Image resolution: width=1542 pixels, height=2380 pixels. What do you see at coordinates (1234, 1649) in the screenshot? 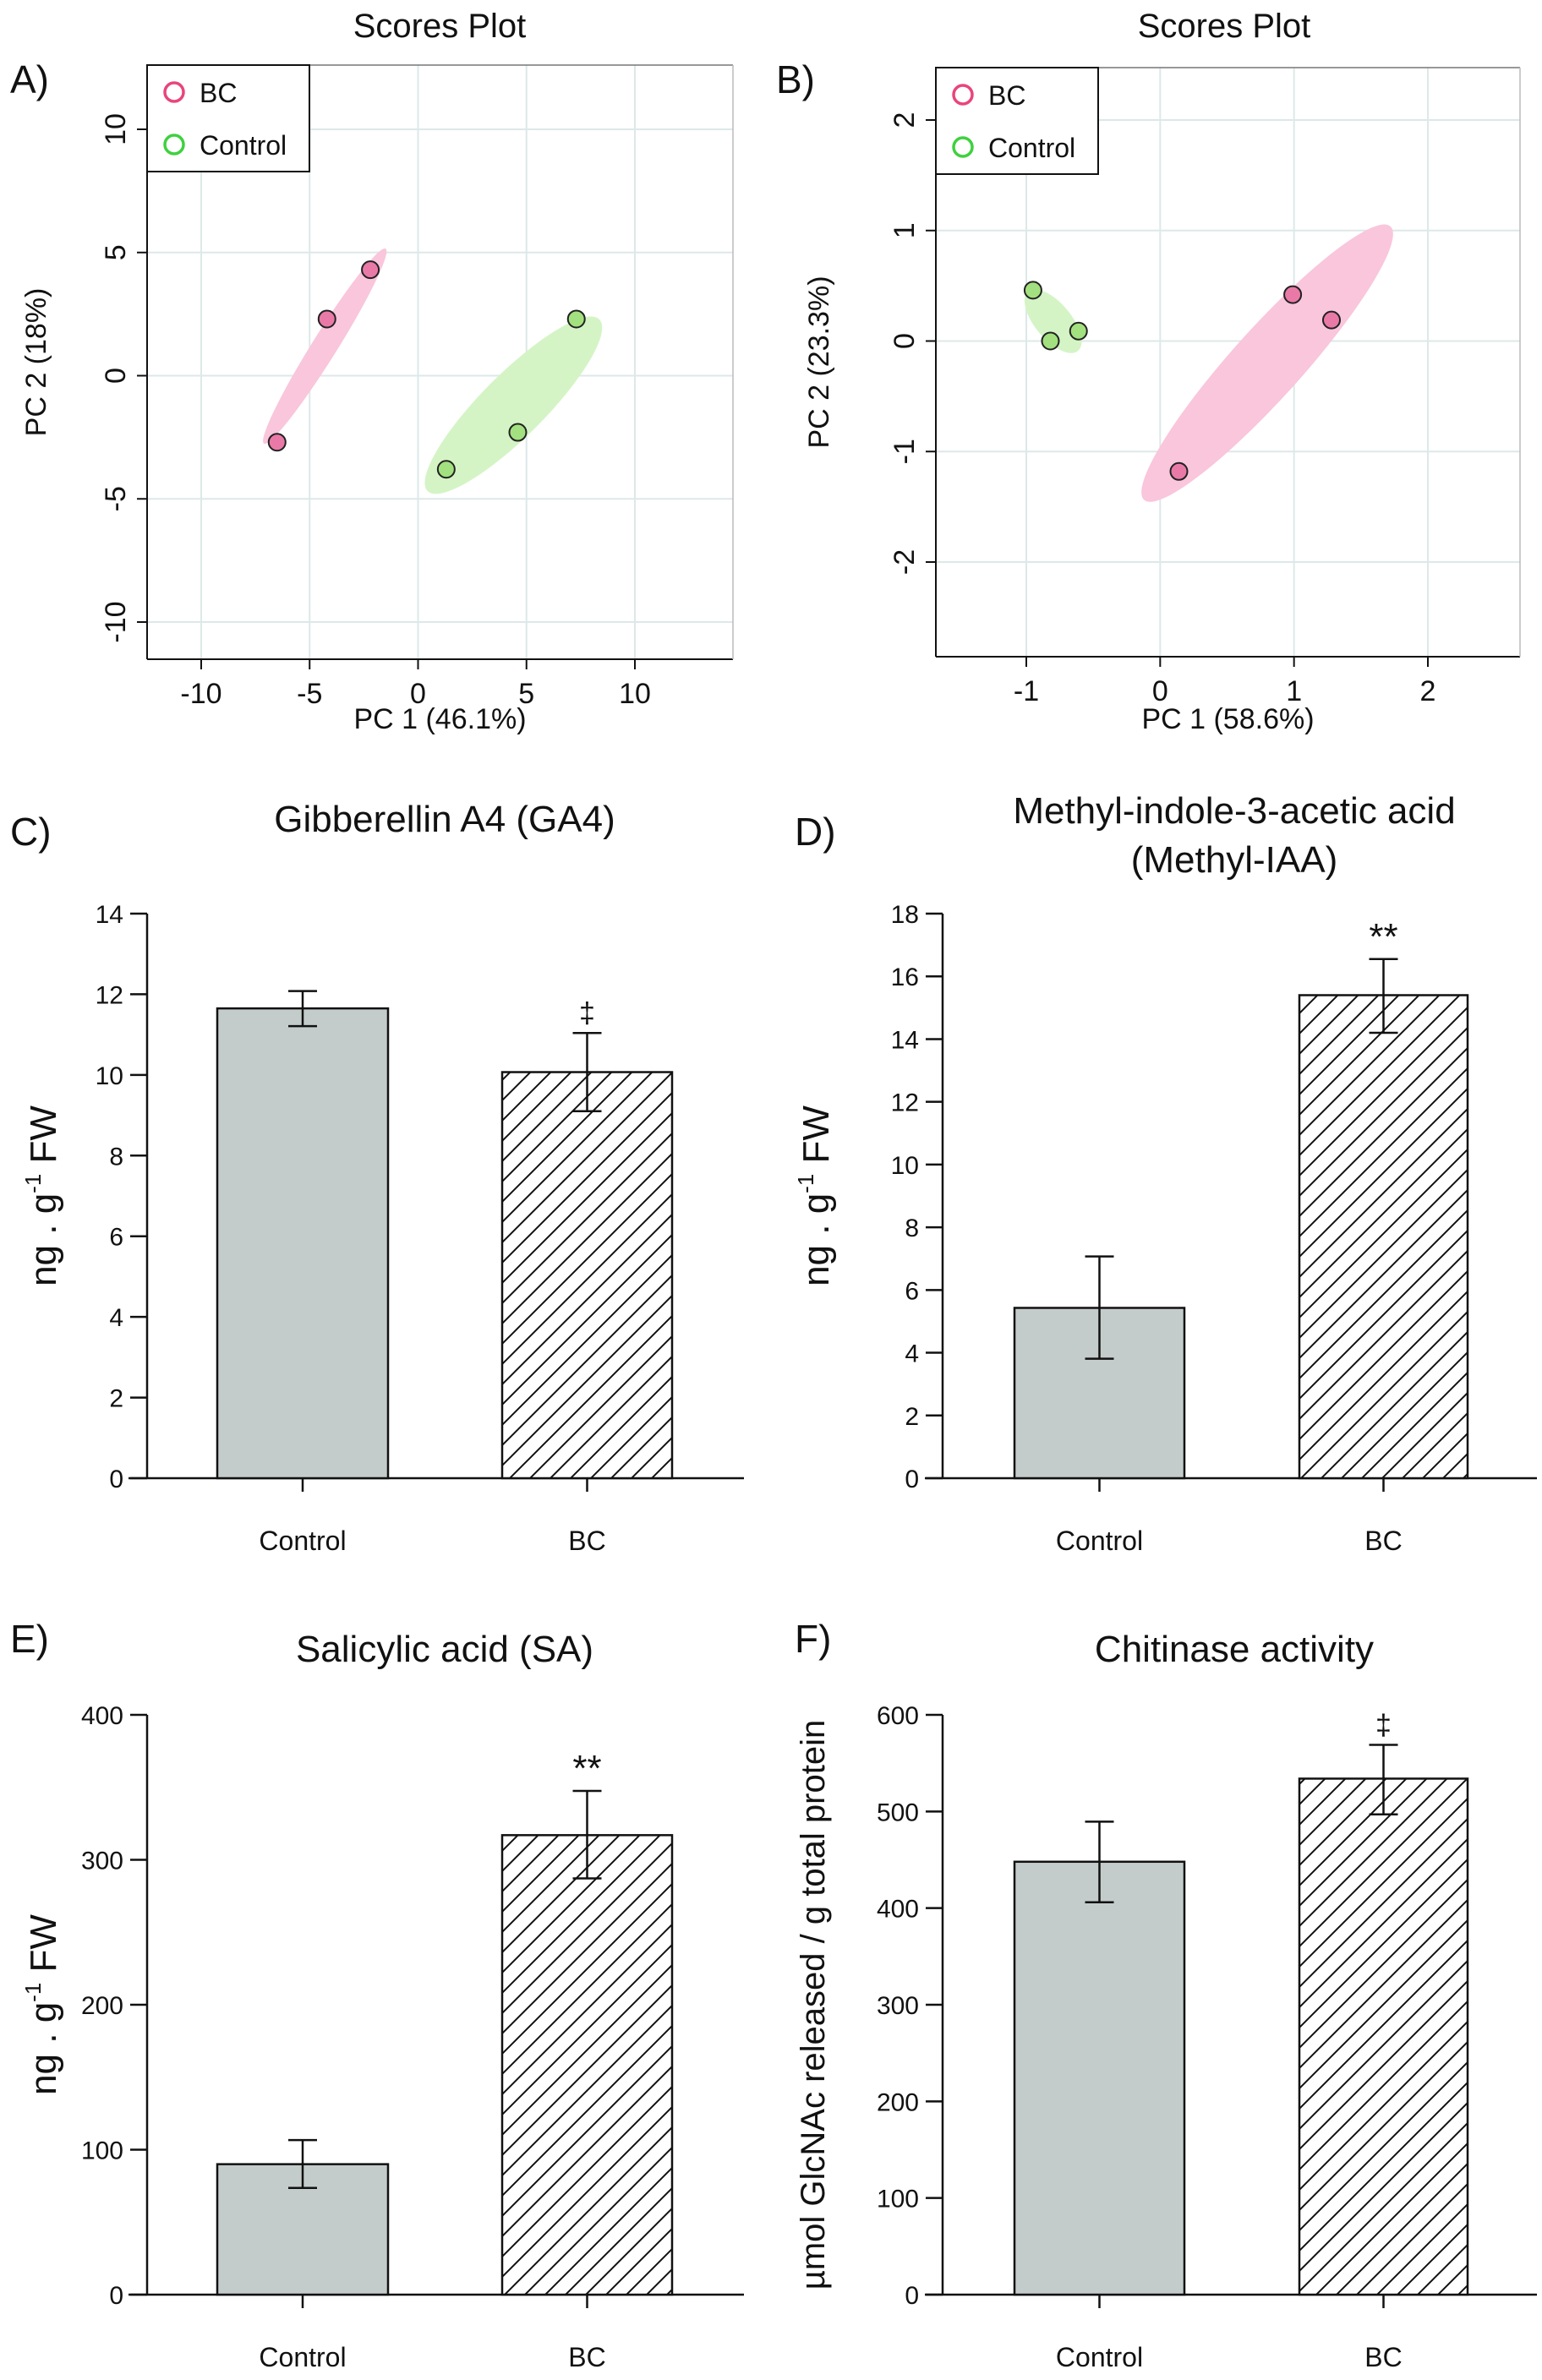
I see `chart-title: Chitinase activity` at bounding box center [1234, 1649].